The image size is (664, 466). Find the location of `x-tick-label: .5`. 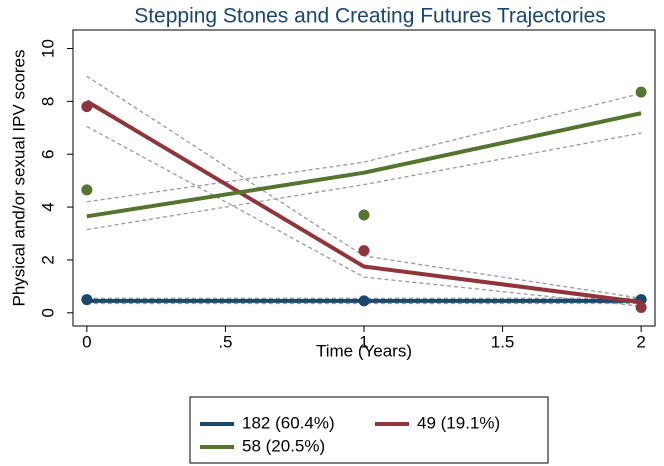

x-tick-label: .5 is located at coordinates (225, 341).